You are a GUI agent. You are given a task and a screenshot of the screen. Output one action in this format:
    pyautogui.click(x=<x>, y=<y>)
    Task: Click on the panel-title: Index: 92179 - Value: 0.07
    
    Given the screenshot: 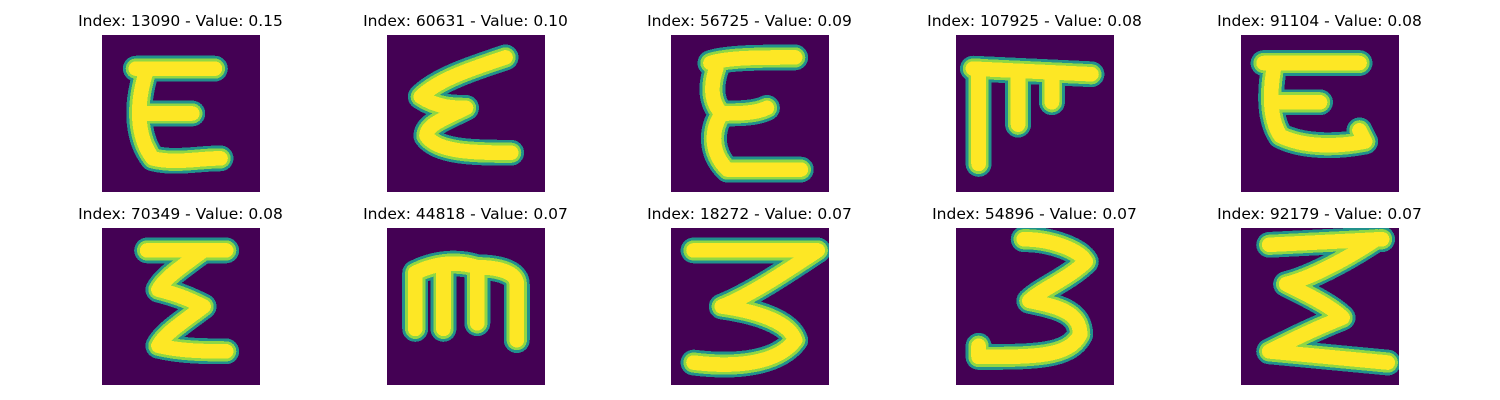 What is the action you would take?
    pyautogui.click(x=1319, y=214)
    